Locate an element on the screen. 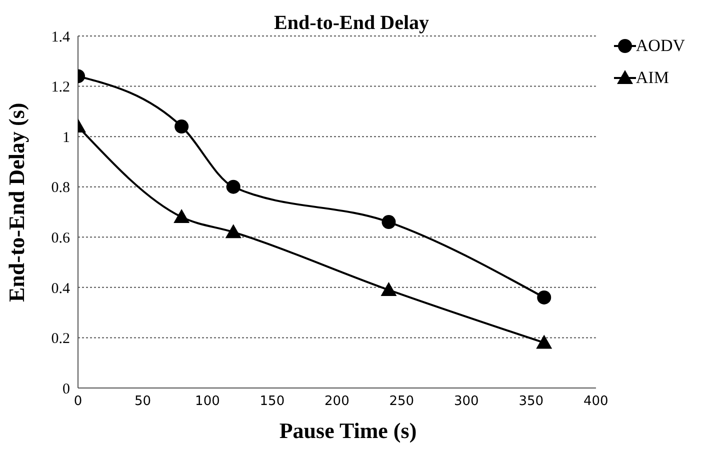  y-tick-label: 1 is located at coordinates (66, 138).